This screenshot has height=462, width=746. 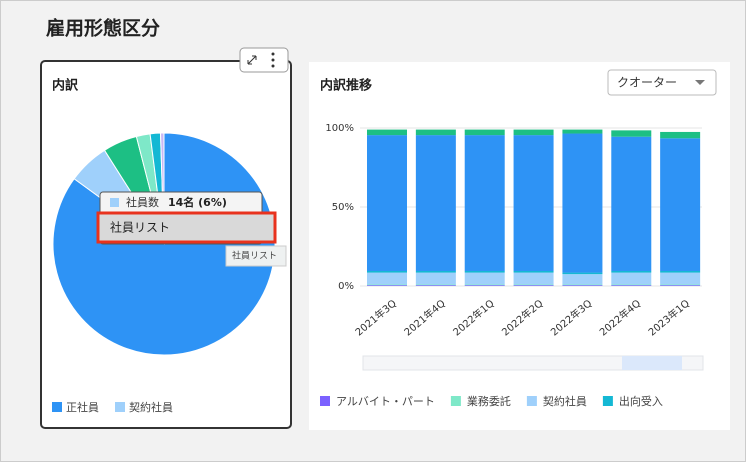 I want to click on menu-item-label: 社員リスト, so click(x=140, y=227).